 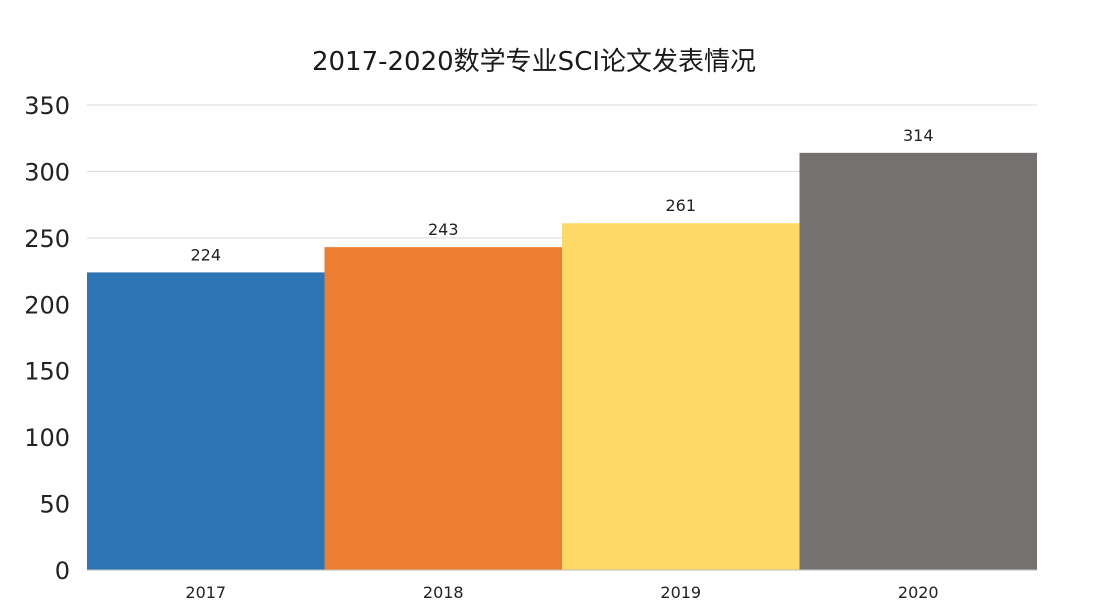 What do you see at coordinates (918, 592) in the screenshot?
I see `x-tick-label: 2020` at bounding box center [918, 592].